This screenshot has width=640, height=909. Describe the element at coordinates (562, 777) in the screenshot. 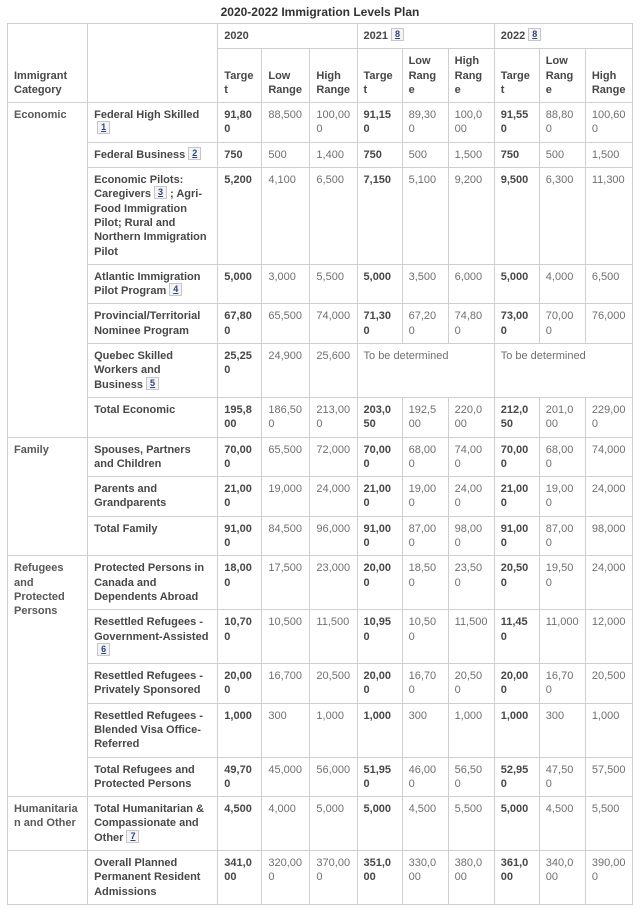

I see `range-cell: 47,500` at that location.